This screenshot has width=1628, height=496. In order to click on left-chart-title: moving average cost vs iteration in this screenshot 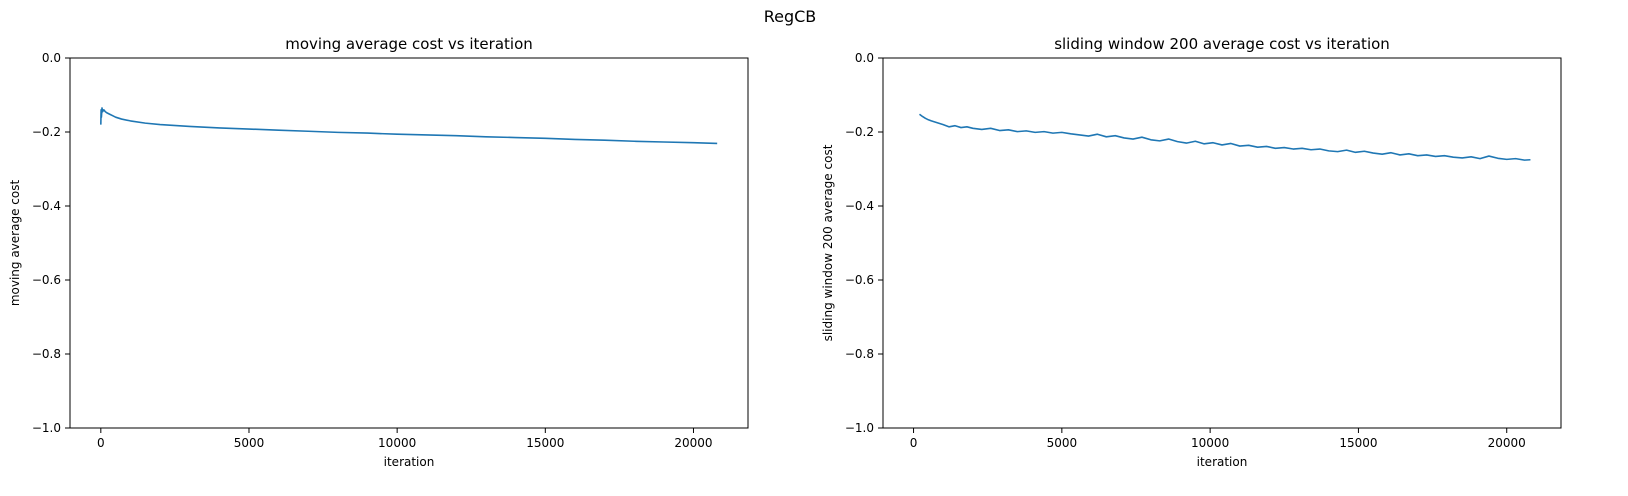, I will do `click(409, 44)`.